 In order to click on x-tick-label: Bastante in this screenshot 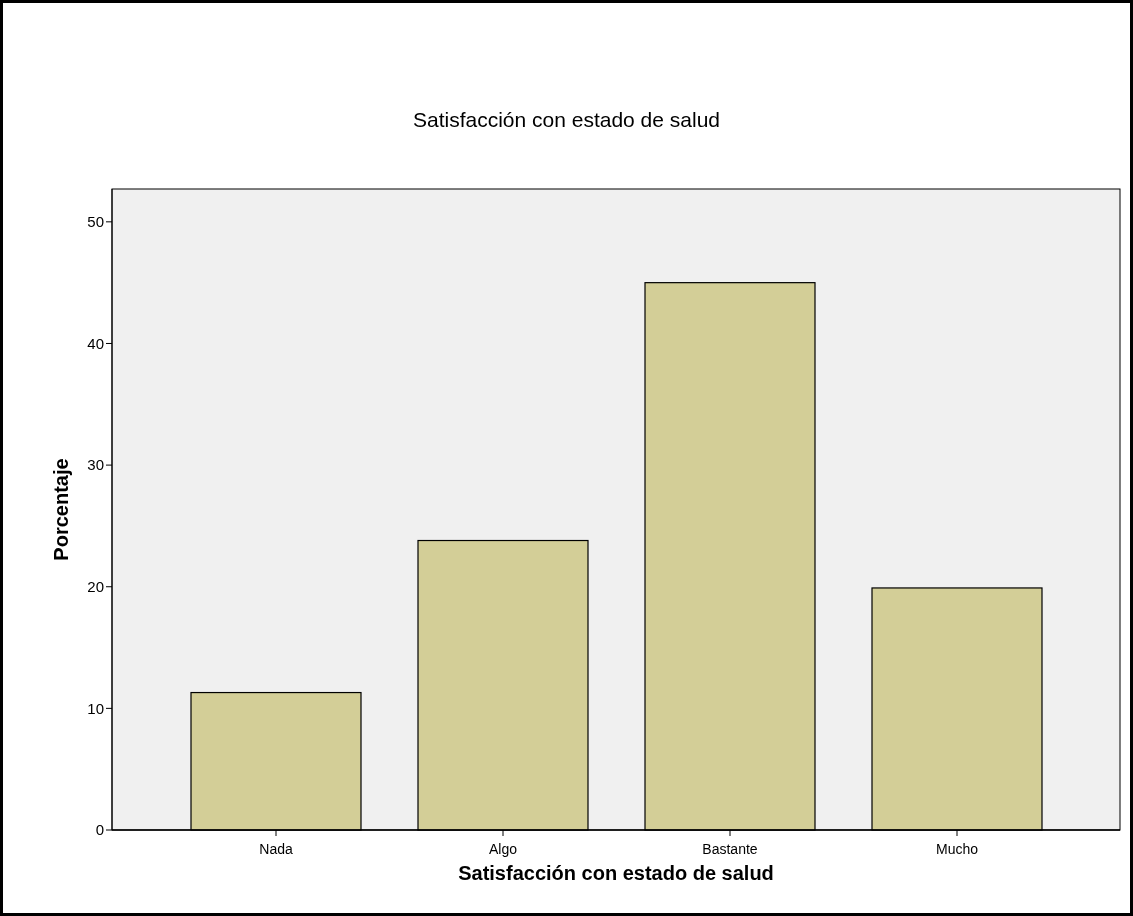, I will do `click(730, 849)`.